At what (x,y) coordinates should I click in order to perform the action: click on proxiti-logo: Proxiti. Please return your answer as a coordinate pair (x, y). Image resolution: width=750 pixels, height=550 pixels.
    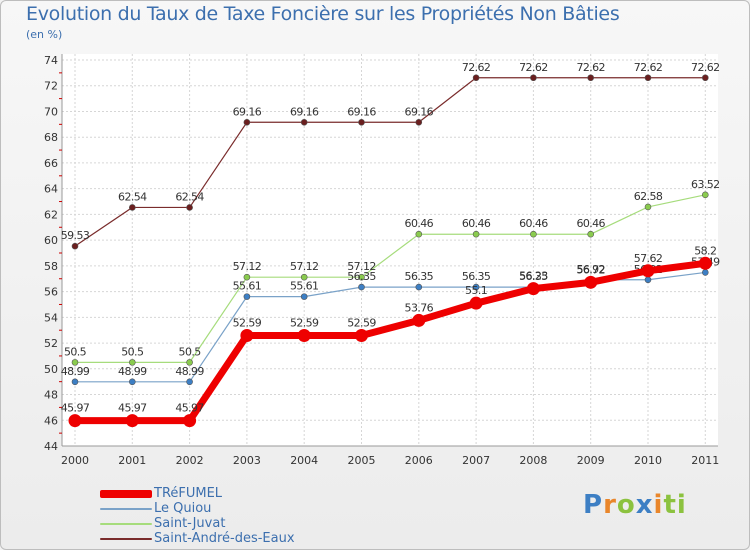
    Looking at the image, I should click on (635, 505).